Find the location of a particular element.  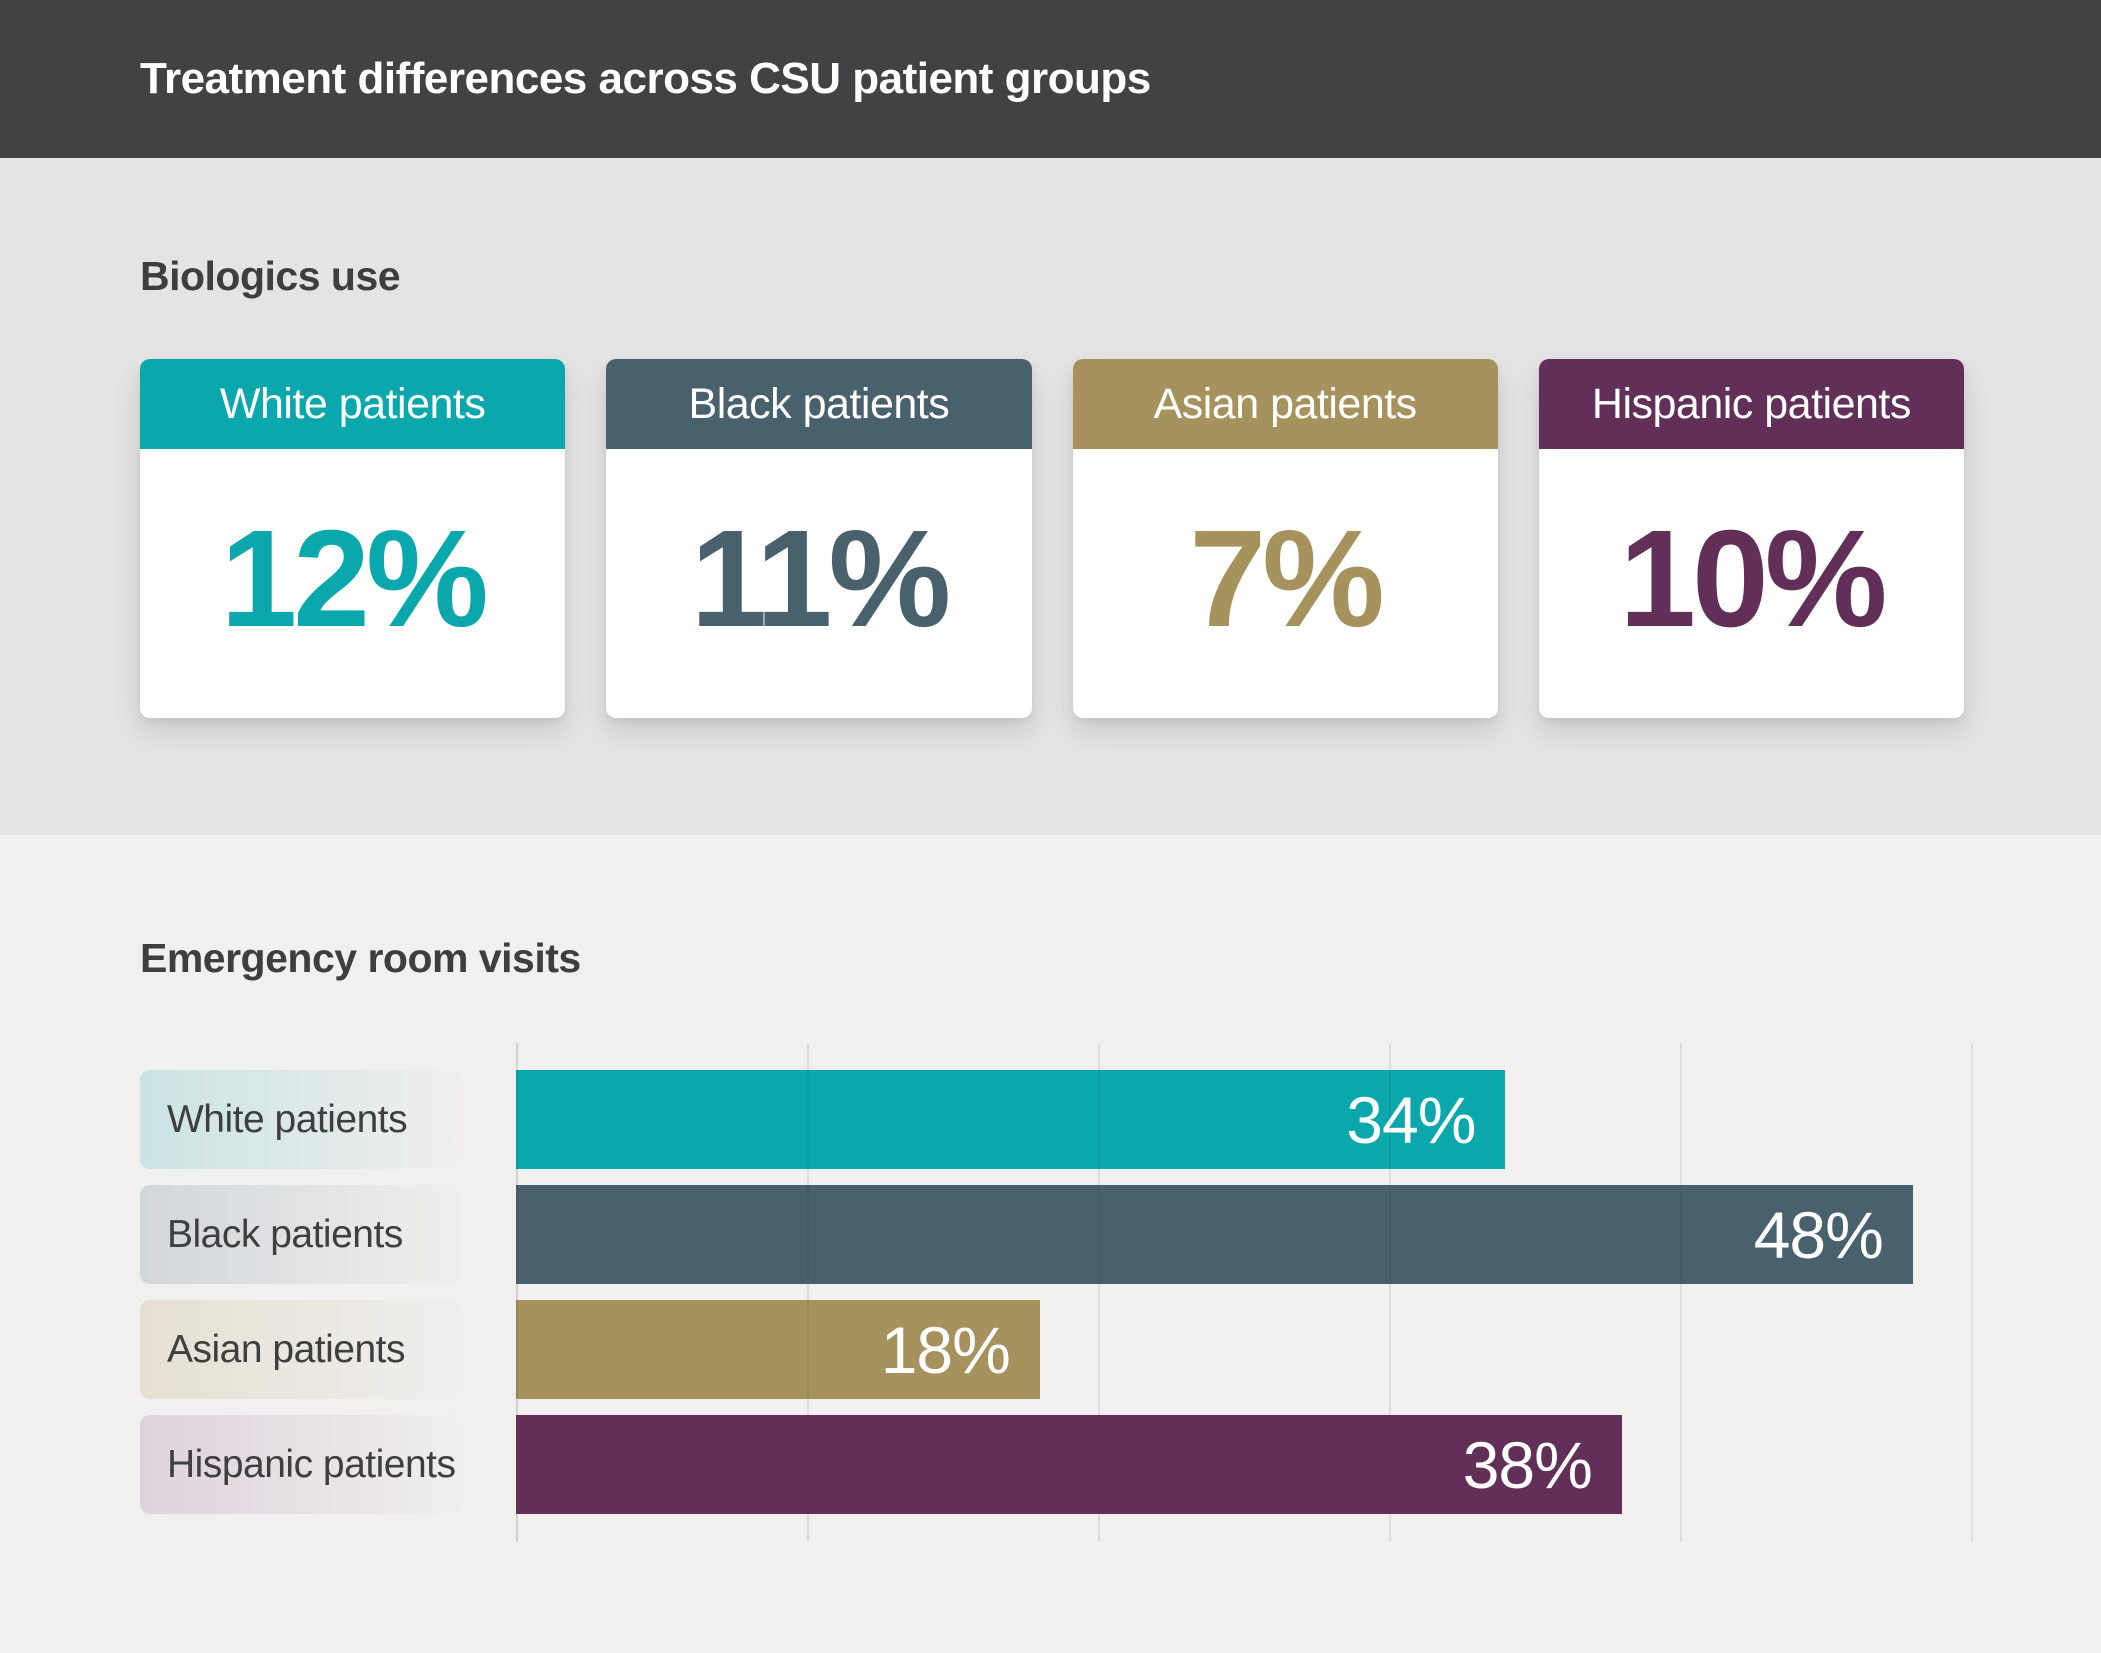

stat-card-value: 10% is located at coordinates (1753, 578).